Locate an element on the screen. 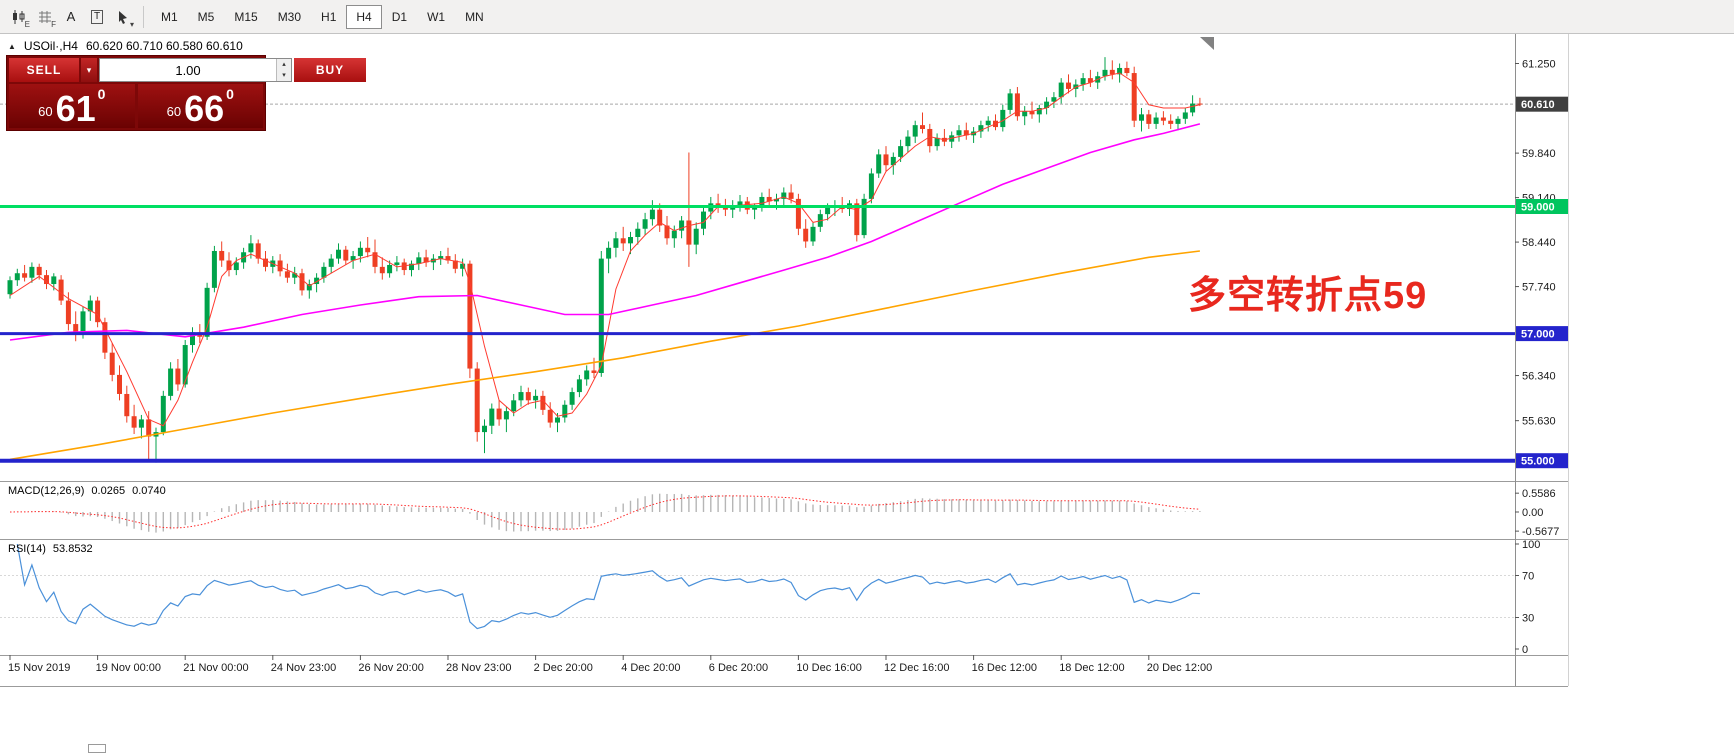  svg-text: 26 Nov 20:00 is located at coordinates (390, 668).